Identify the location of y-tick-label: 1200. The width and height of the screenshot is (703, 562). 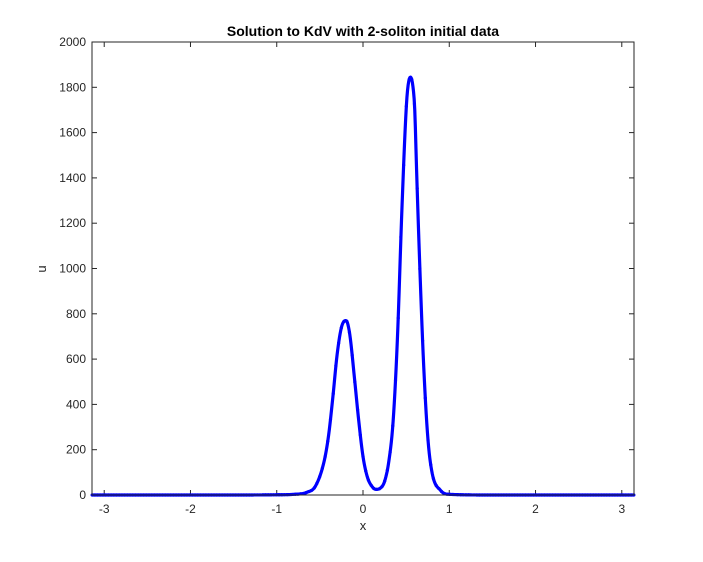
(72, 223).